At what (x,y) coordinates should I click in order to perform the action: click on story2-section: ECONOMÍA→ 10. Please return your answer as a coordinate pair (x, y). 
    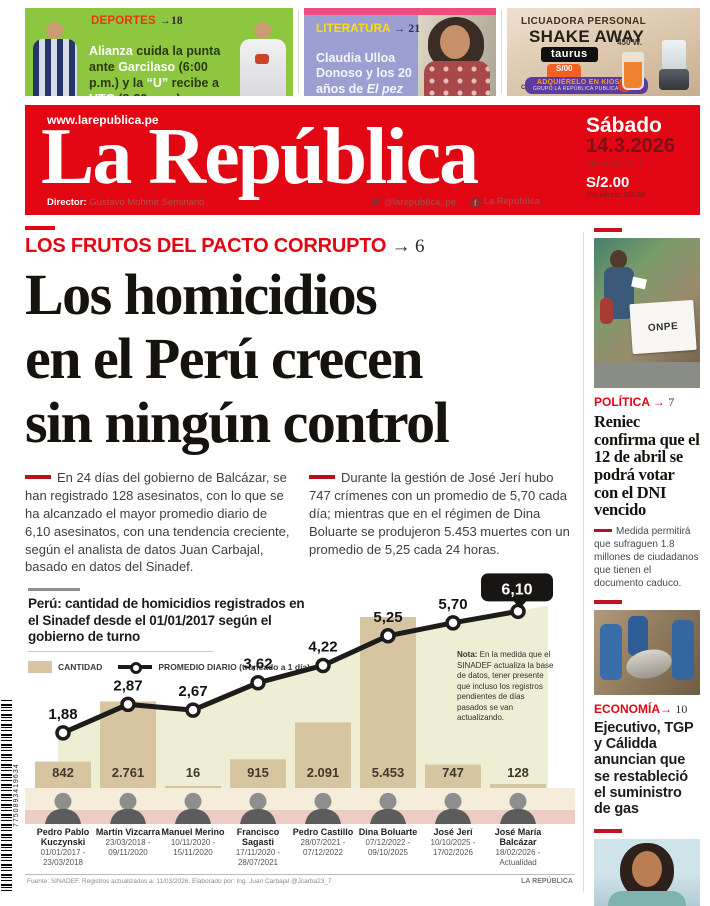
    Looking at the image, I should click on (641, 708).